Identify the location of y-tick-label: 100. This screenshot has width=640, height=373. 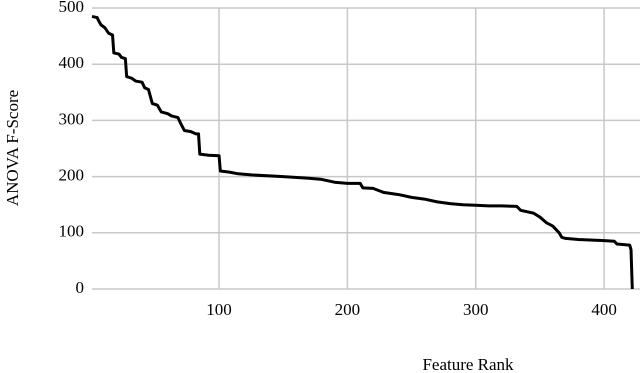
(72, 231).